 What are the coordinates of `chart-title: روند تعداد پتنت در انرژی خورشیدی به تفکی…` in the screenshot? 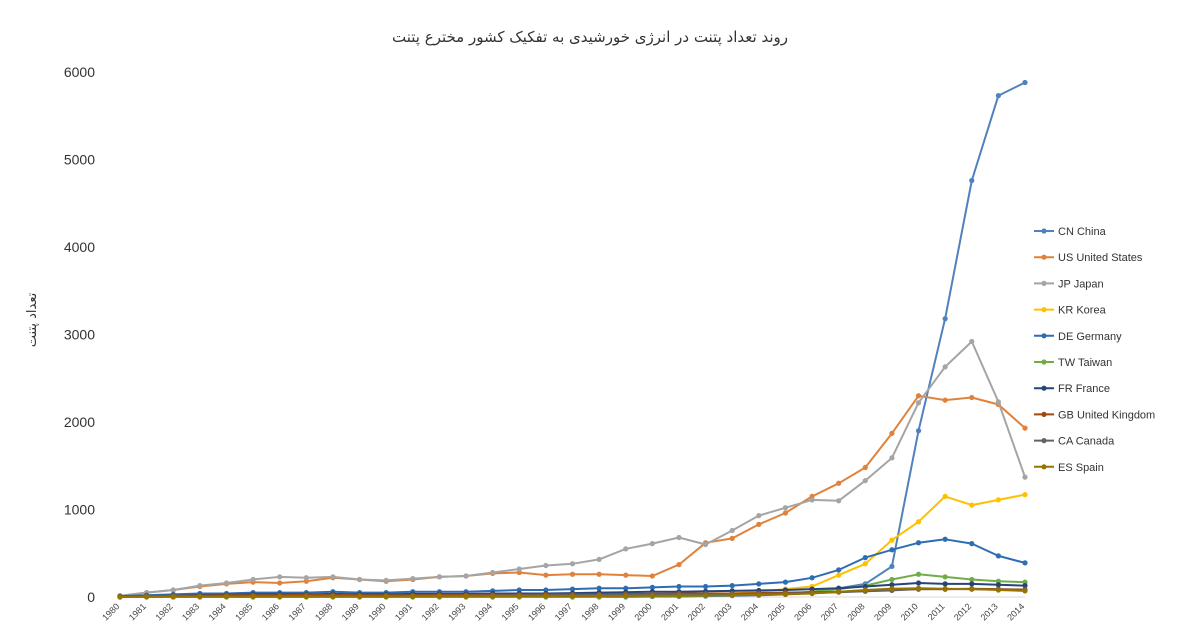 It's located at (590, 37).